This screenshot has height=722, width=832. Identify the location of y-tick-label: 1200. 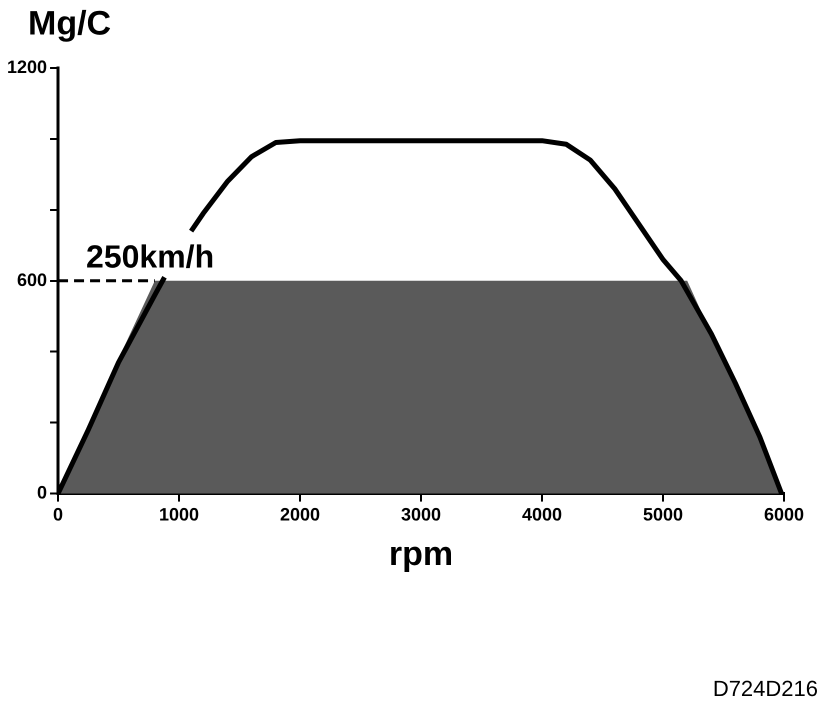
(27, 66).